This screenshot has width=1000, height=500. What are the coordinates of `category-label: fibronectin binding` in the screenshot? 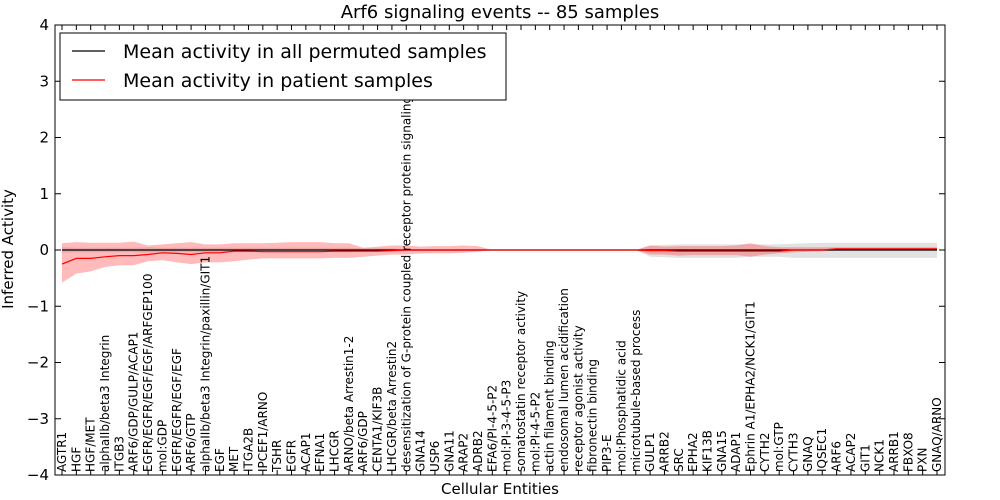 It's located at (593, 415).